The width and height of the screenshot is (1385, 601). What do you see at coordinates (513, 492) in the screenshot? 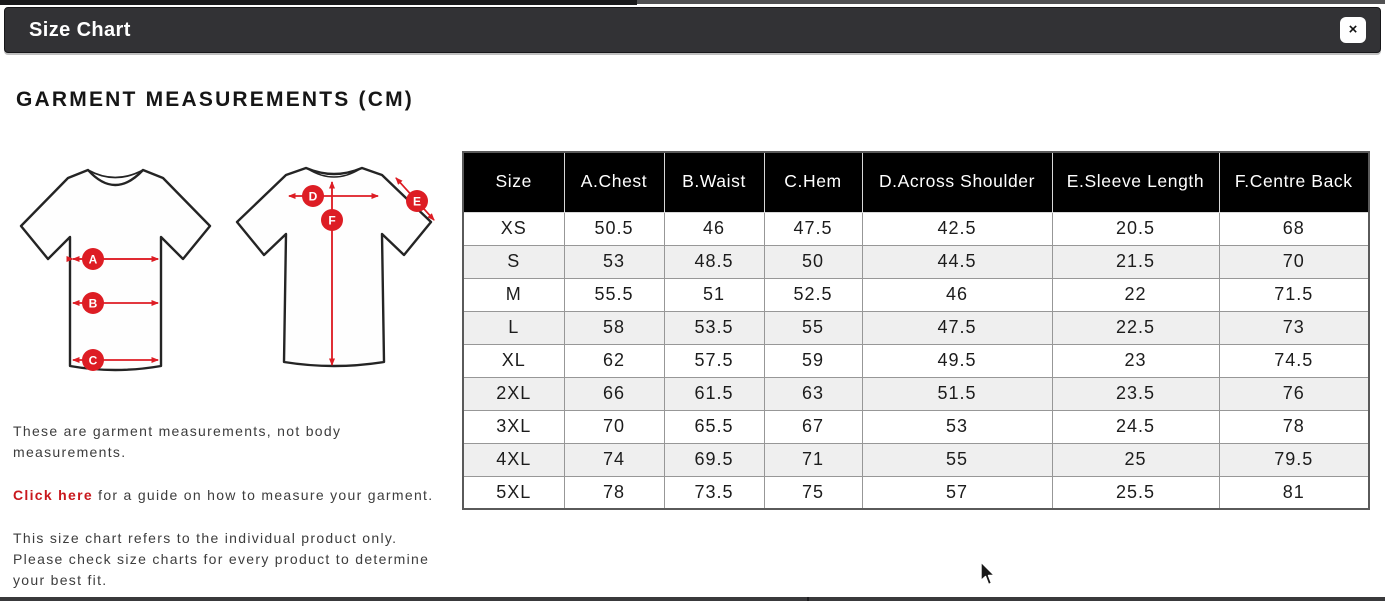
I see `cell-size: 5XL` at bounding box center [513, 492].